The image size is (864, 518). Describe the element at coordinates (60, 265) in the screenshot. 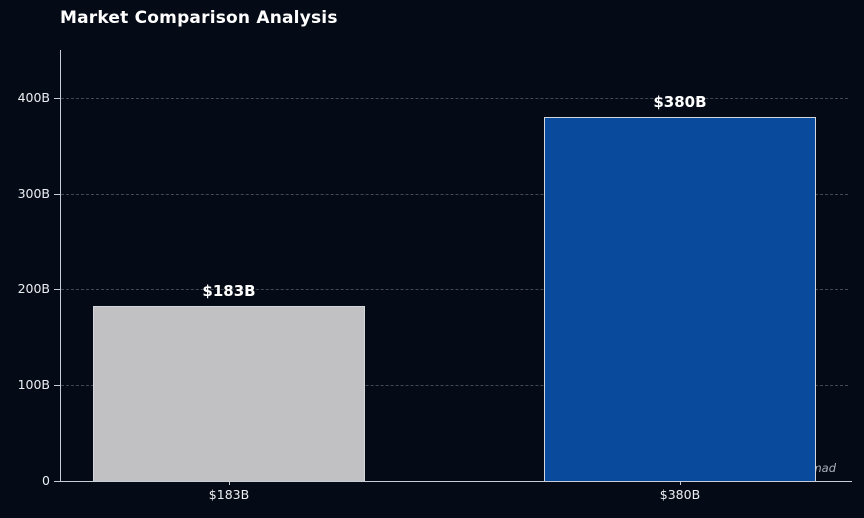

I see `y-axis-spine` at that location.